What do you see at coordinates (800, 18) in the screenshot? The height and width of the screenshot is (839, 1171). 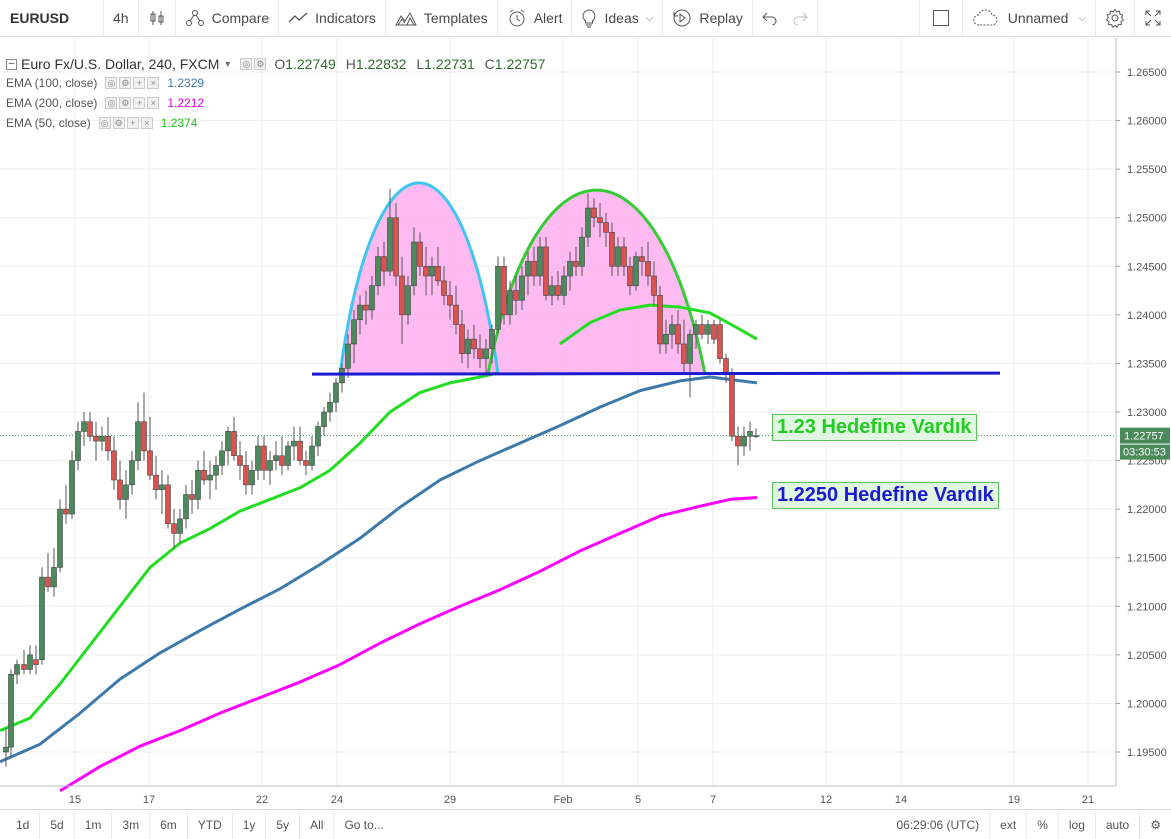 I see `redo-icon` at bounding box center [800, 18].